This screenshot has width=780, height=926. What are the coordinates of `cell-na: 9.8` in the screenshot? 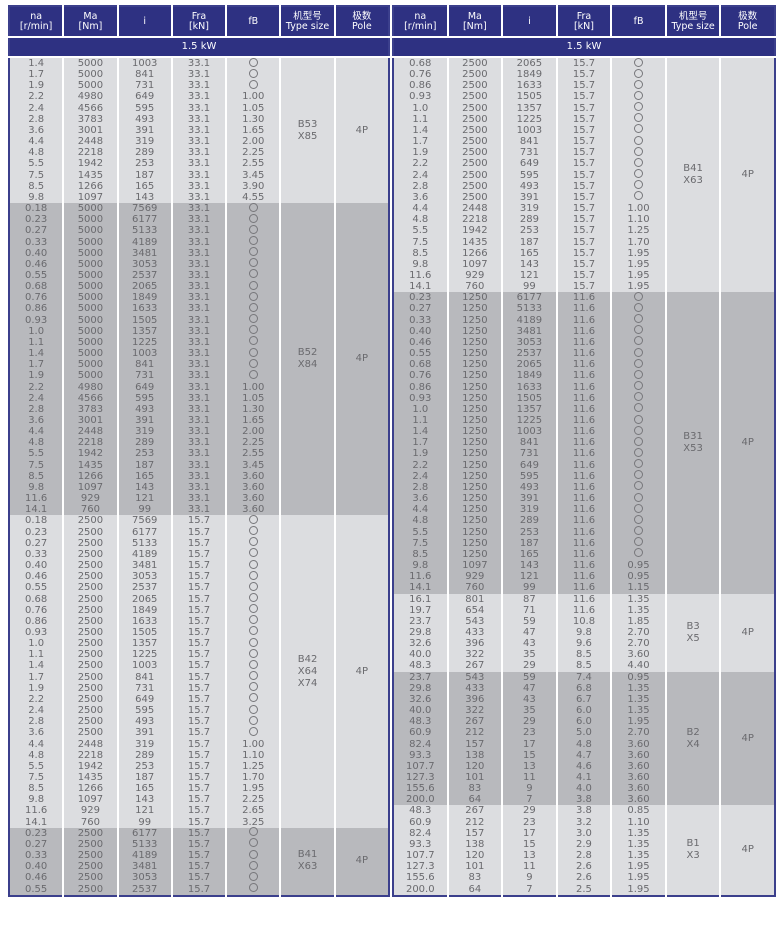 It's located at (420, 264).